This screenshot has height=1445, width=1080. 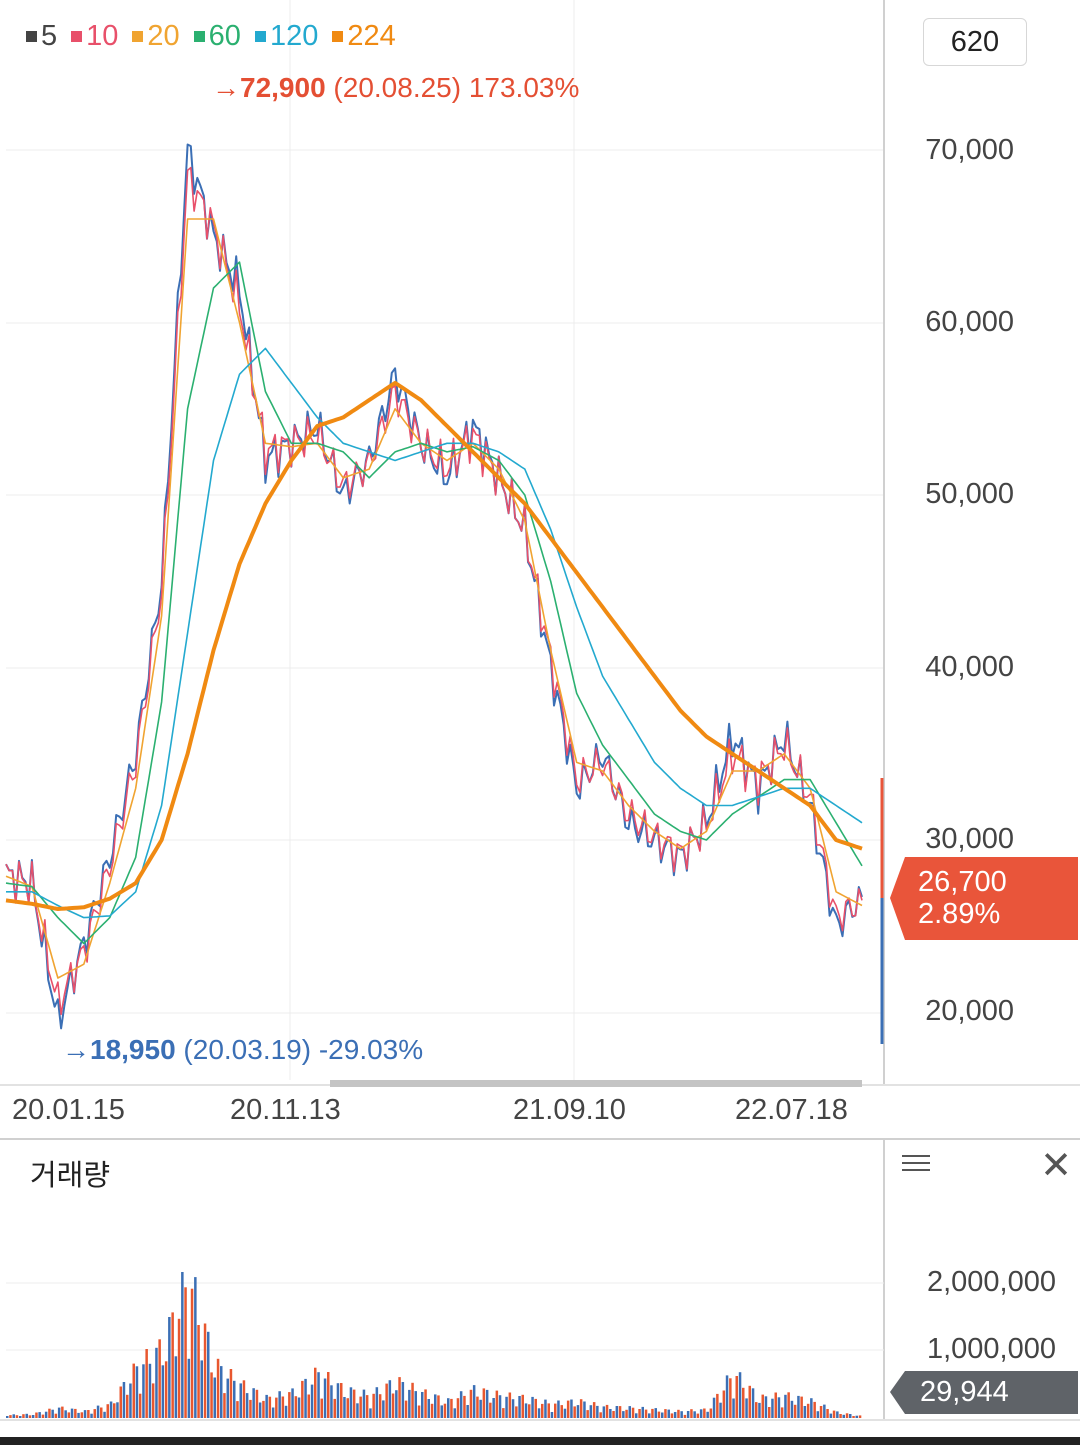 I want to click on legend: 5 10 20 60 120 224, so click(x=211, y=36).